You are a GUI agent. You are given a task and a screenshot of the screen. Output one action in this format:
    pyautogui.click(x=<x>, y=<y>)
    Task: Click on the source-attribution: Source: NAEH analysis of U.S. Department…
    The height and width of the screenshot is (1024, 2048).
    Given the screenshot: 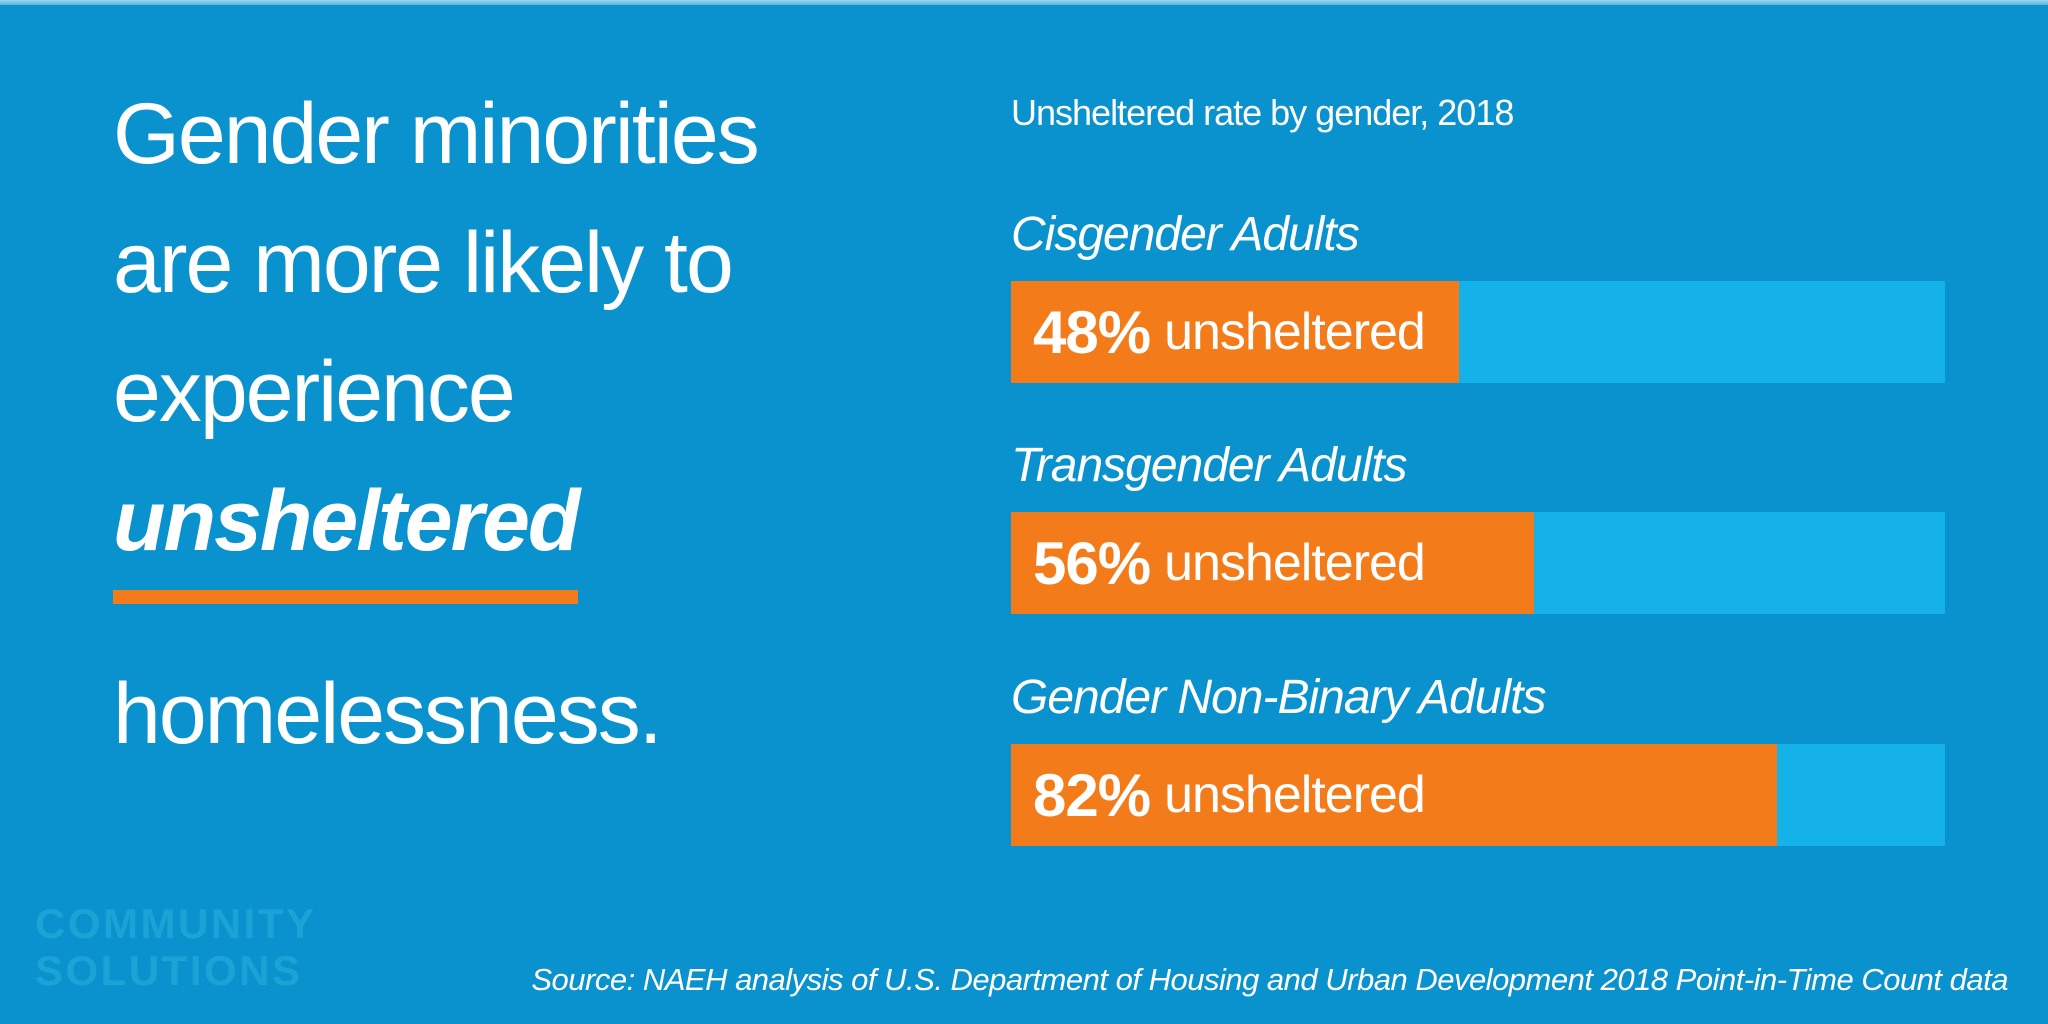 What is the action you would take?
    pyautogui.click(x=1269, y=979)
    